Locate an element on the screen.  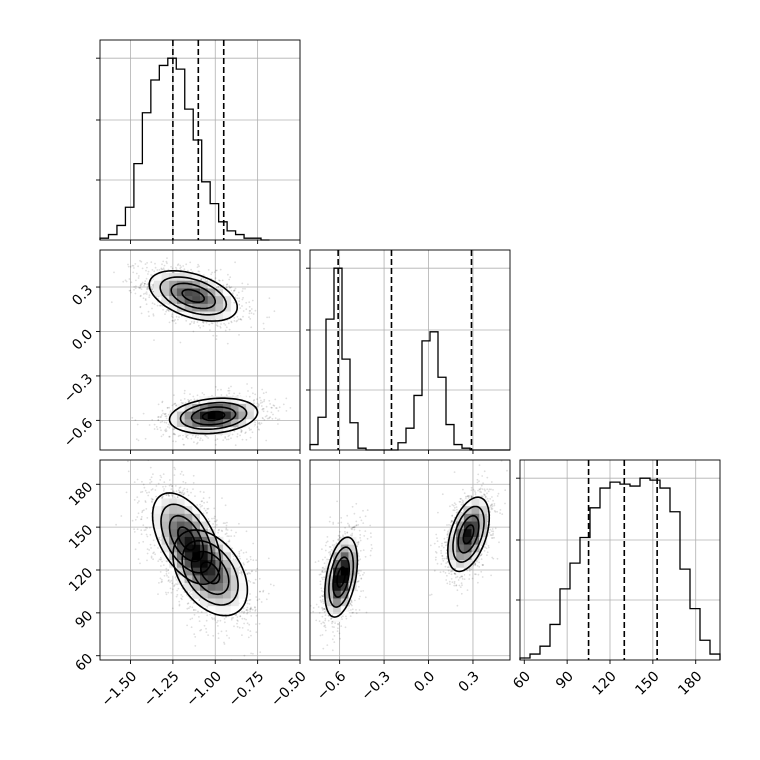
contour-line is located at coordinates (213, 416).